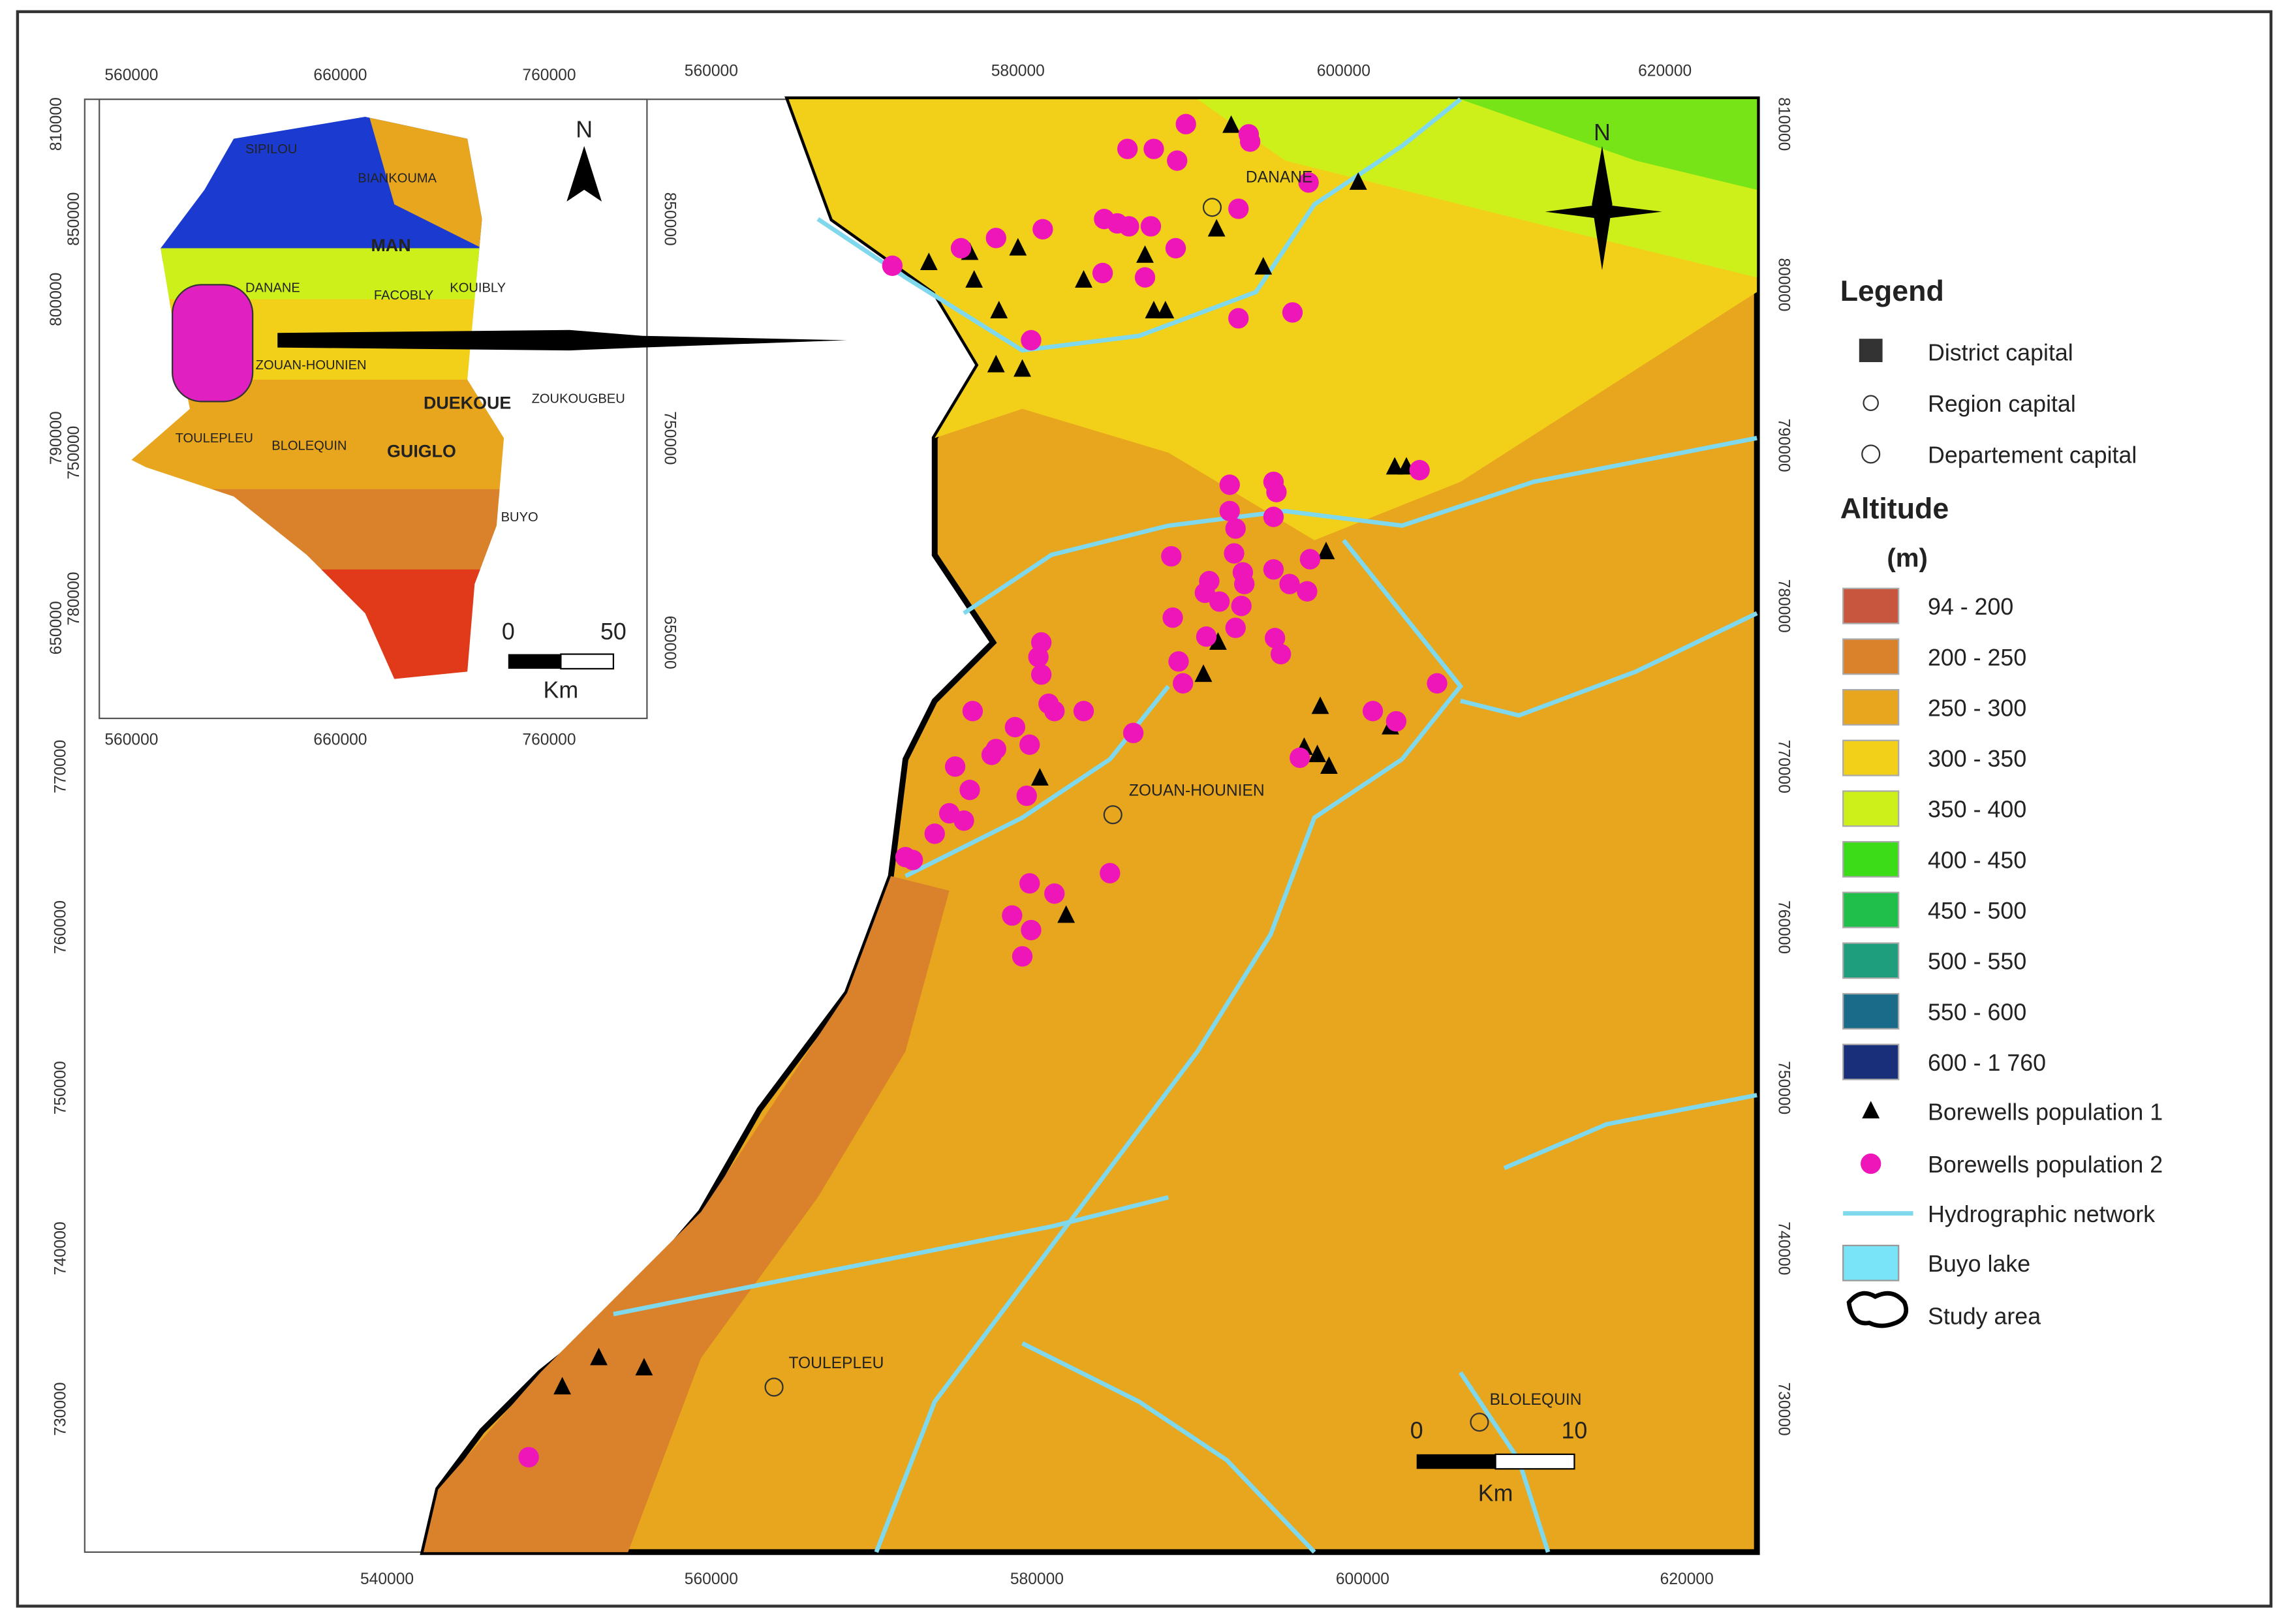 This screenshot has width=2290, height=1624. I want to click on inset-north-arrow, so click(584, 174).